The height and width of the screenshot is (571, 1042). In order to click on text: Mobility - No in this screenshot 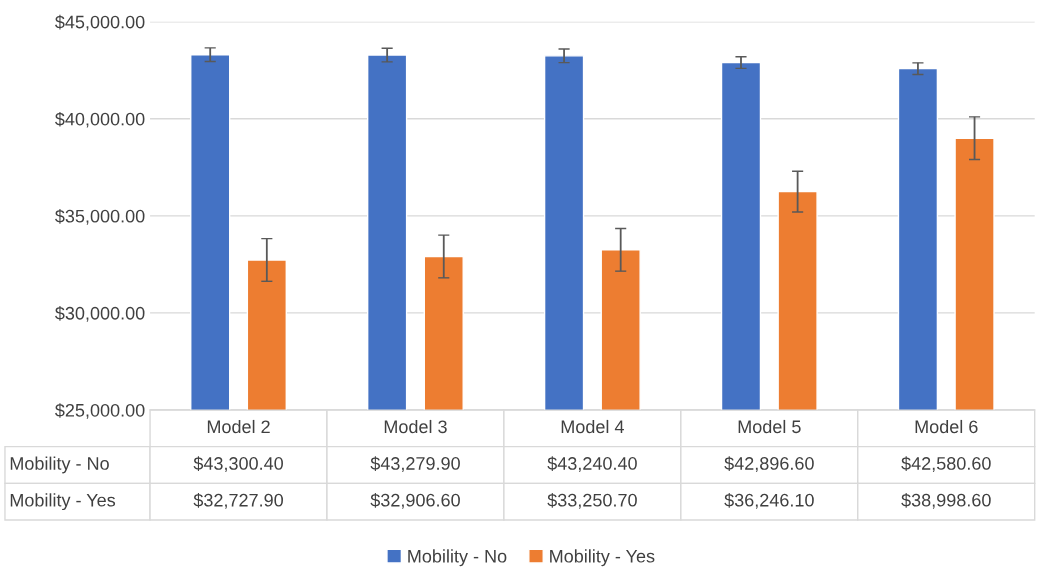, I will do `click(59, 465)`.